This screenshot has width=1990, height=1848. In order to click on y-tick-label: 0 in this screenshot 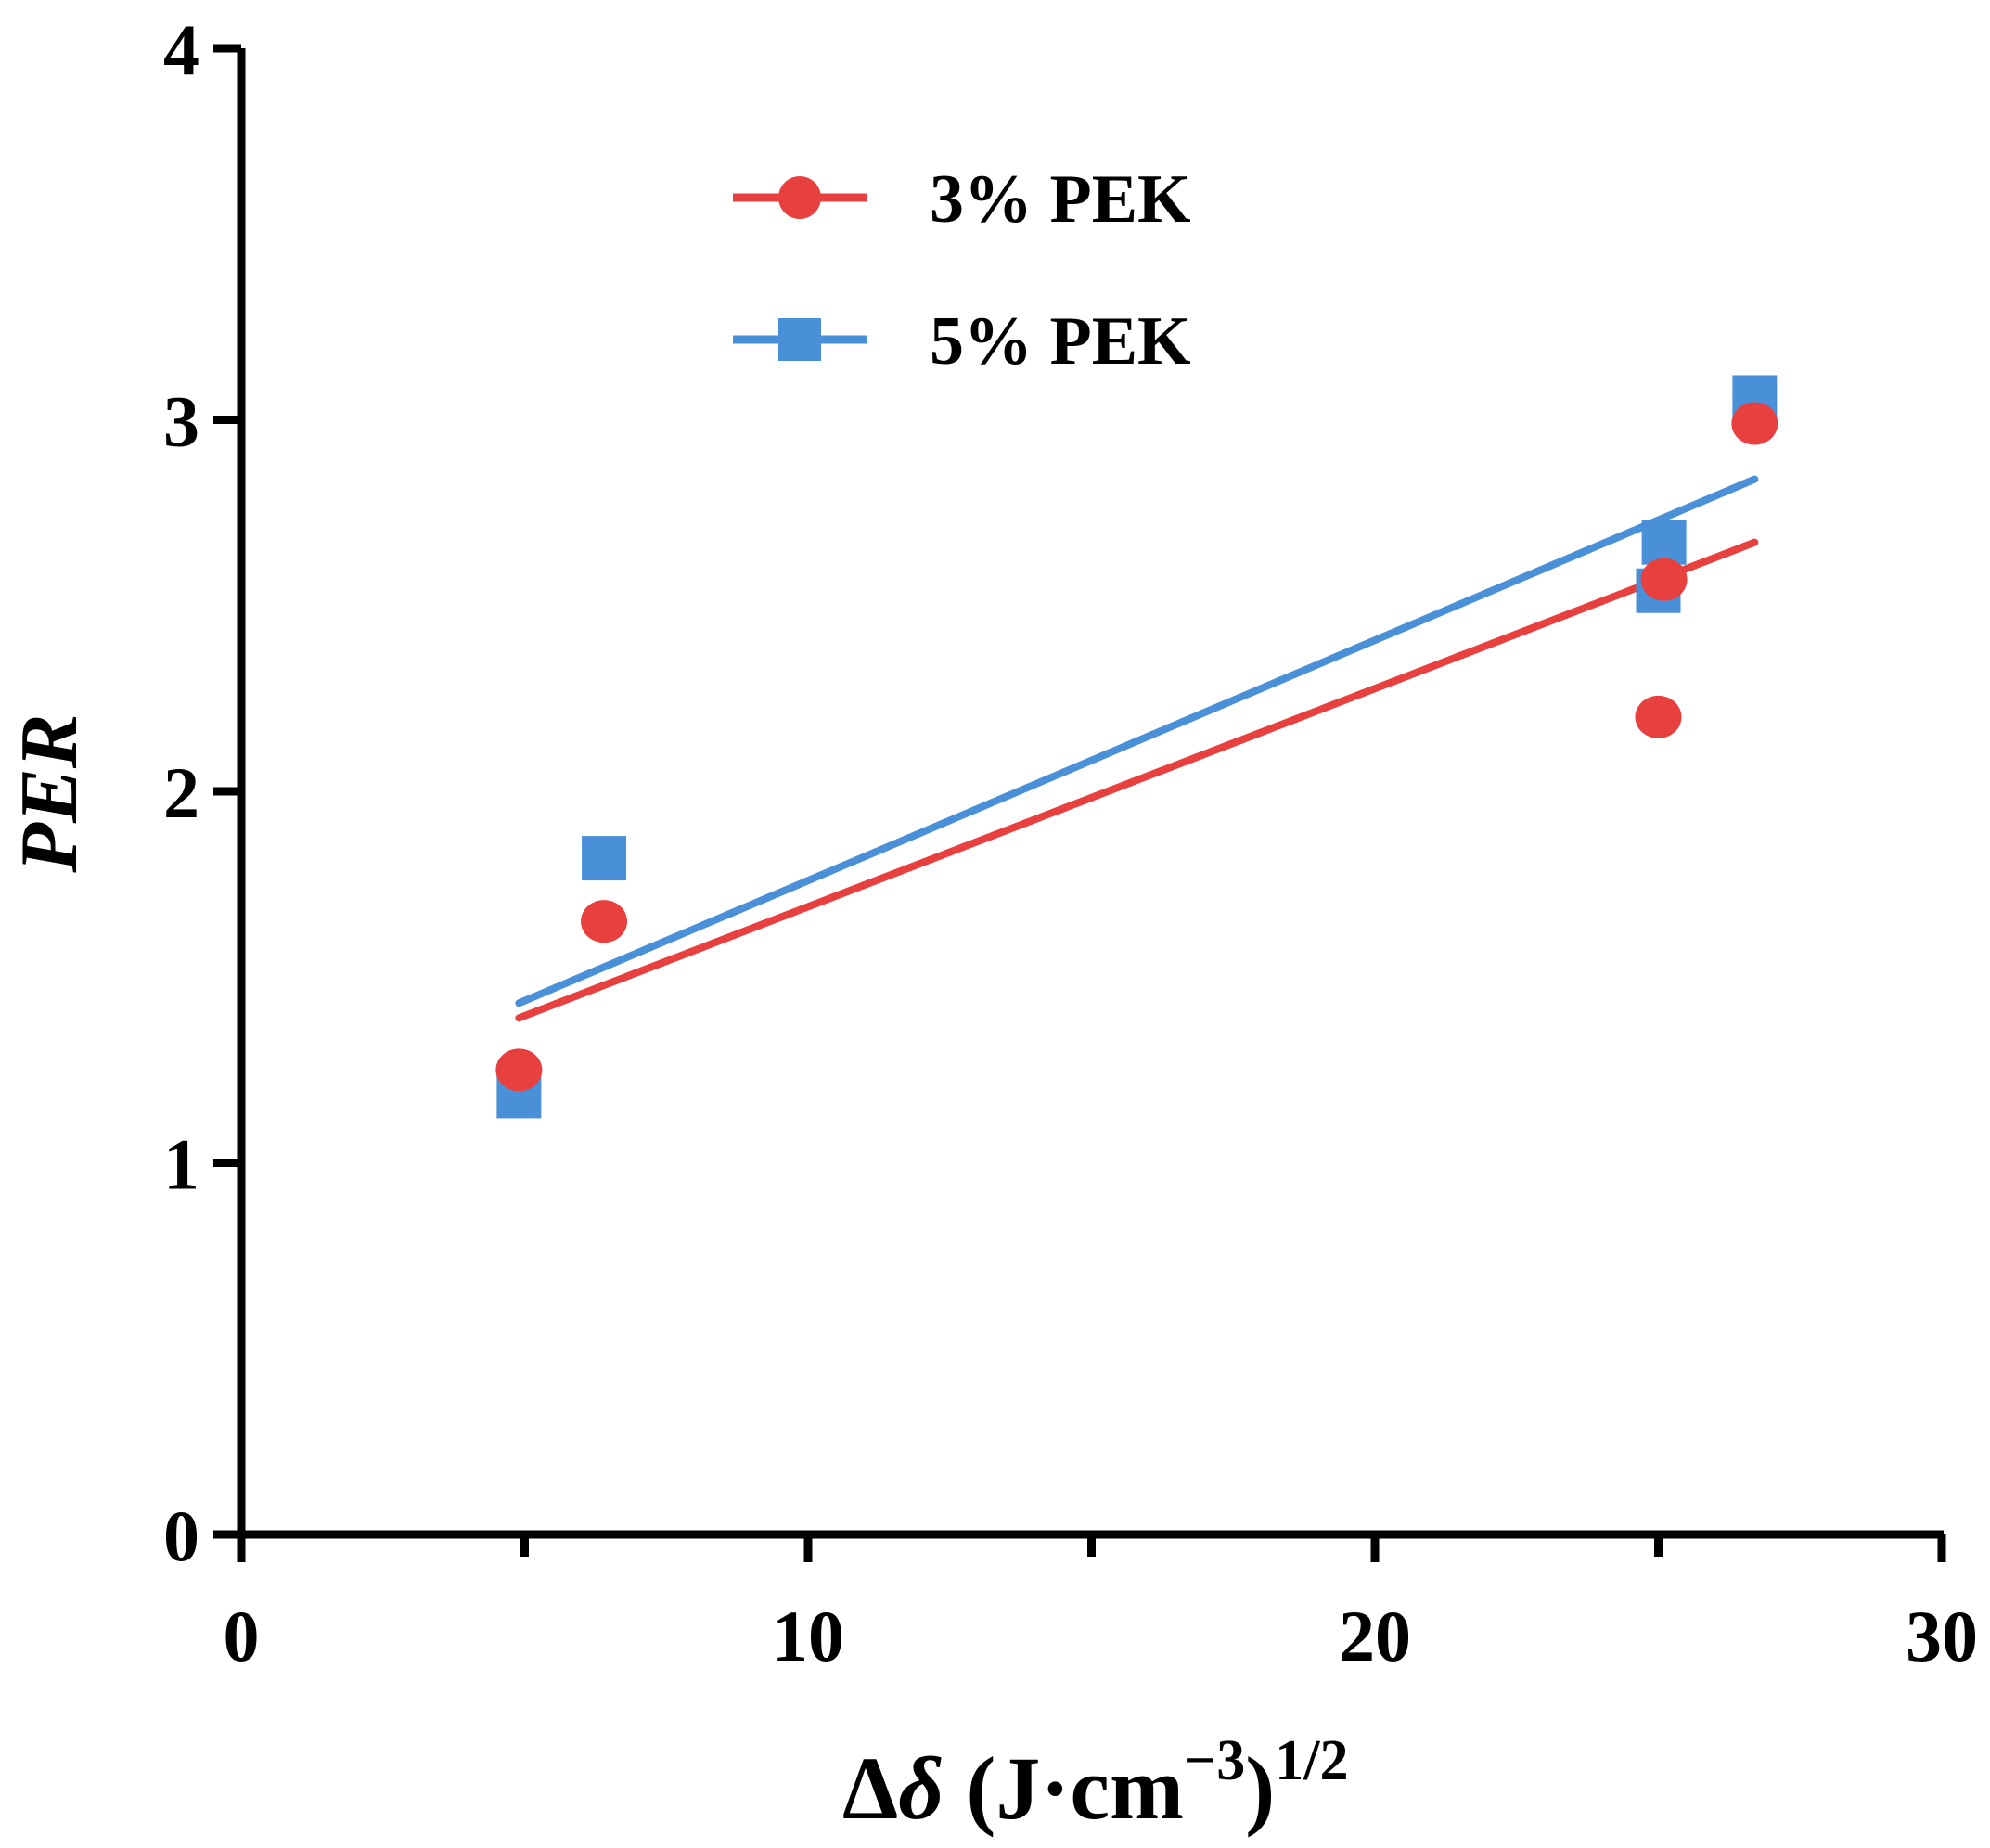, I will do `click(181, 1535)`.